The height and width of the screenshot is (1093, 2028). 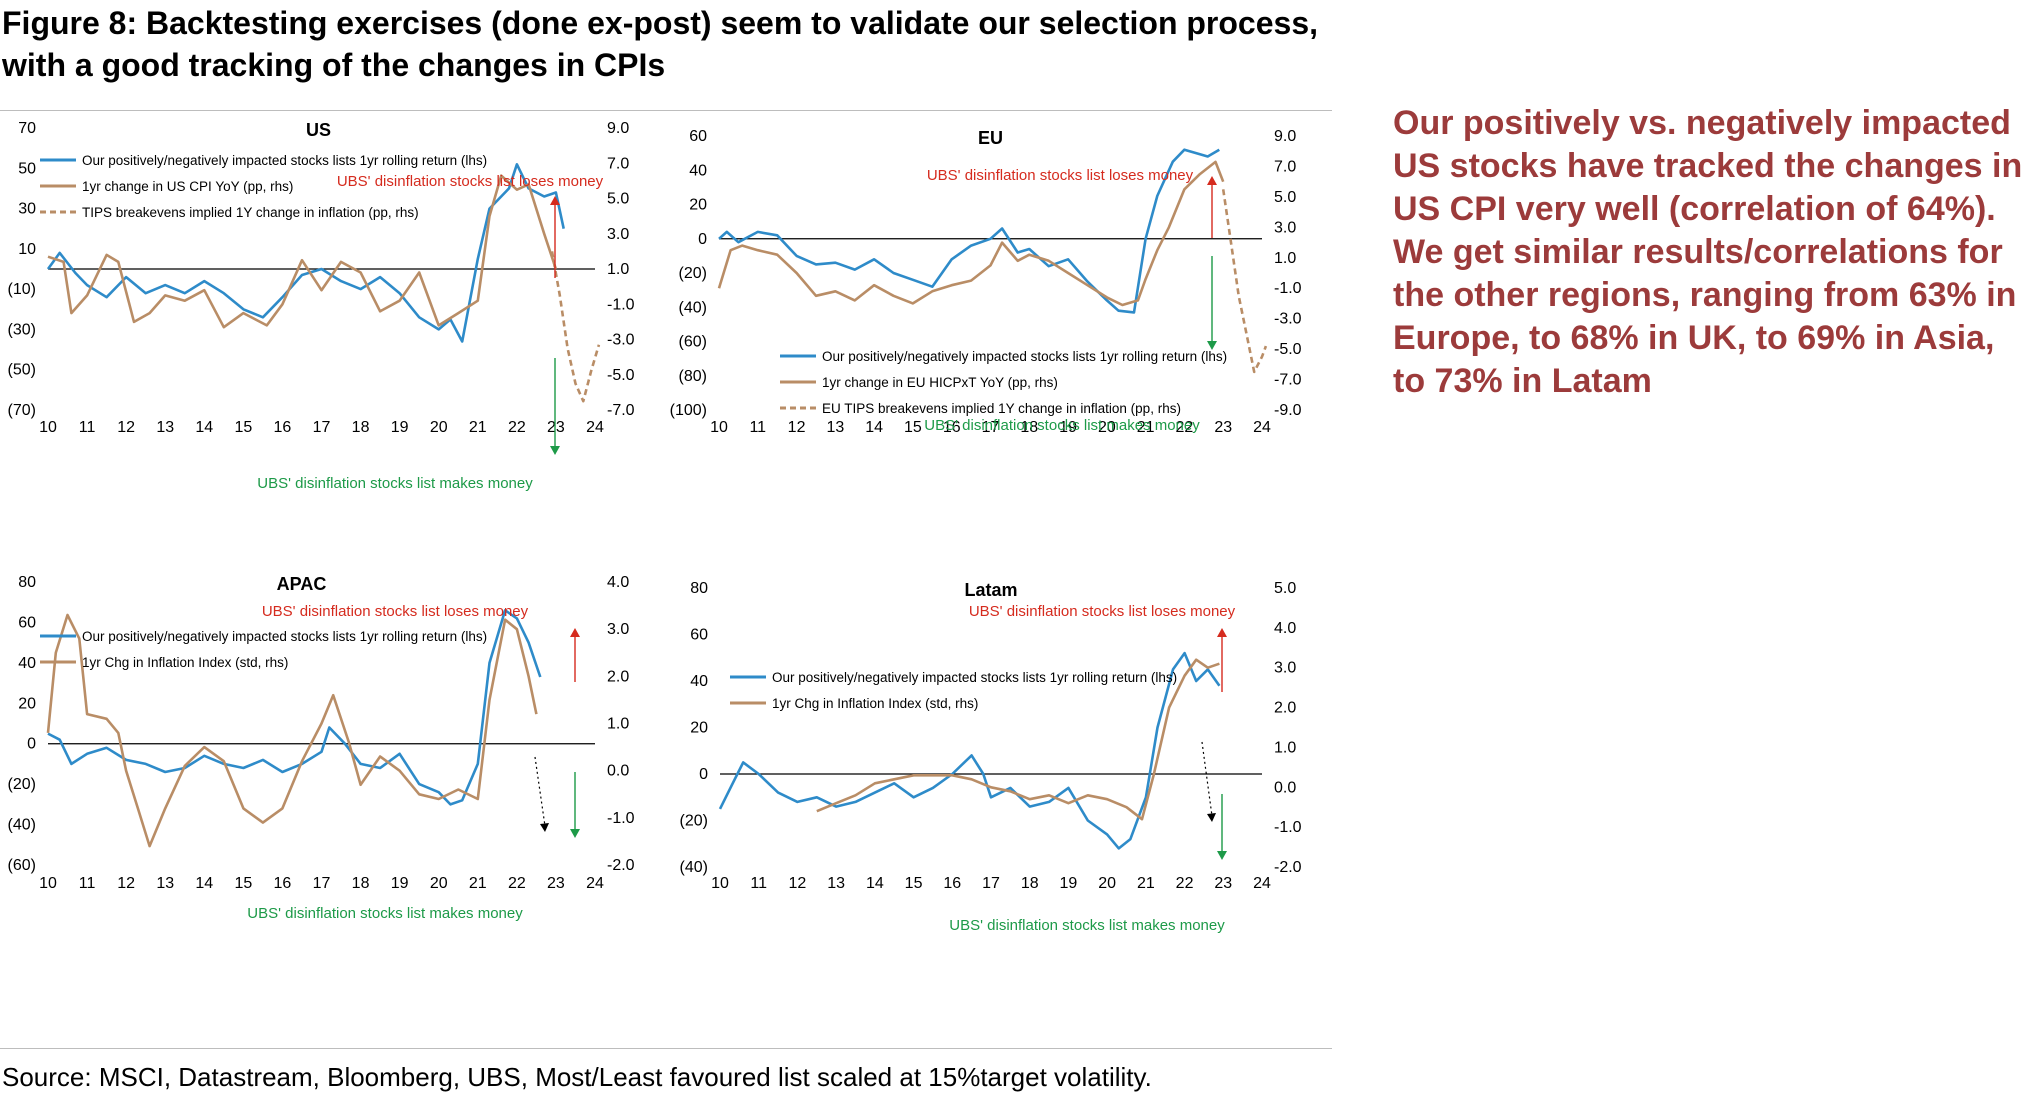 What do you see at coordinates (666, 1048) in the screenshot?
I see `bottom-divider` at bounding box center [666, 1048].